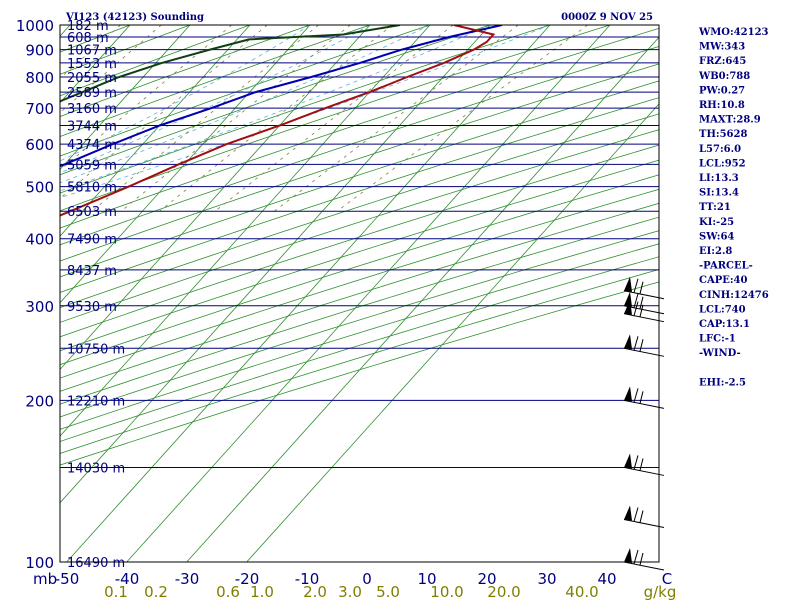 This screenshot has height=600, width=800. Describe the element at coordinates (39, 78) in the screenshot. I see `pressure-label: 800` at that location.